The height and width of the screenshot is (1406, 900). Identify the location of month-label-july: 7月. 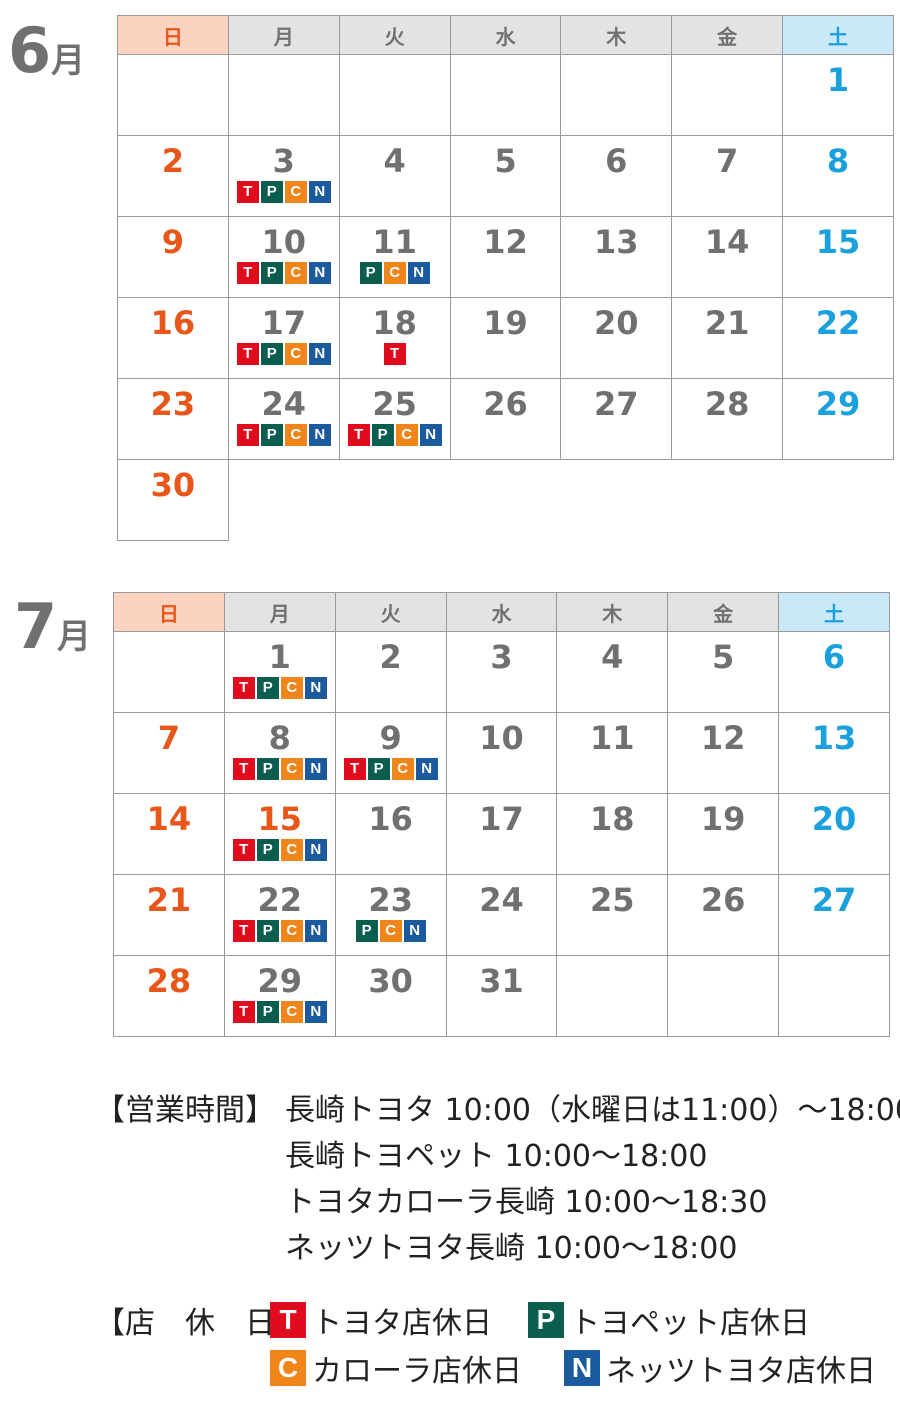
(52, 627).